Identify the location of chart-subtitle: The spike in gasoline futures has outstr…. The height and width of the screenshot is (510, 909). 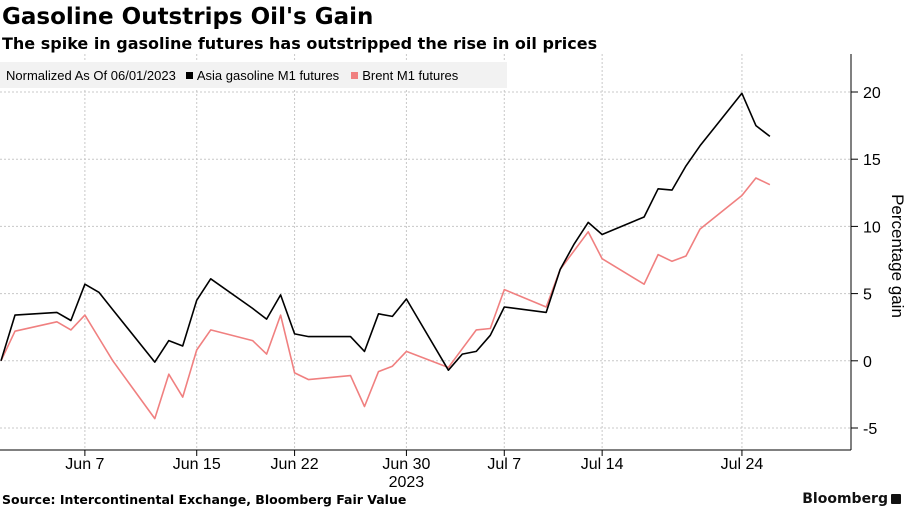
(300, 43).